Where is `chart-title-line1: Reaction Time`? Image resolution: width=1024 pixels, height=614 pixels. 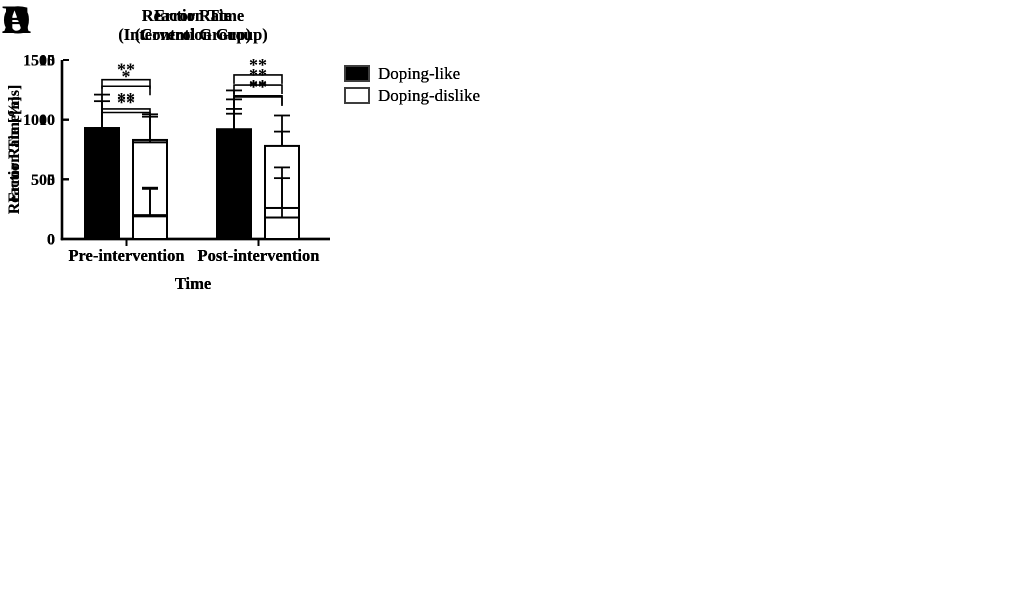
chart-title-line1: Reaction Time is located at coordinates (193, 15).